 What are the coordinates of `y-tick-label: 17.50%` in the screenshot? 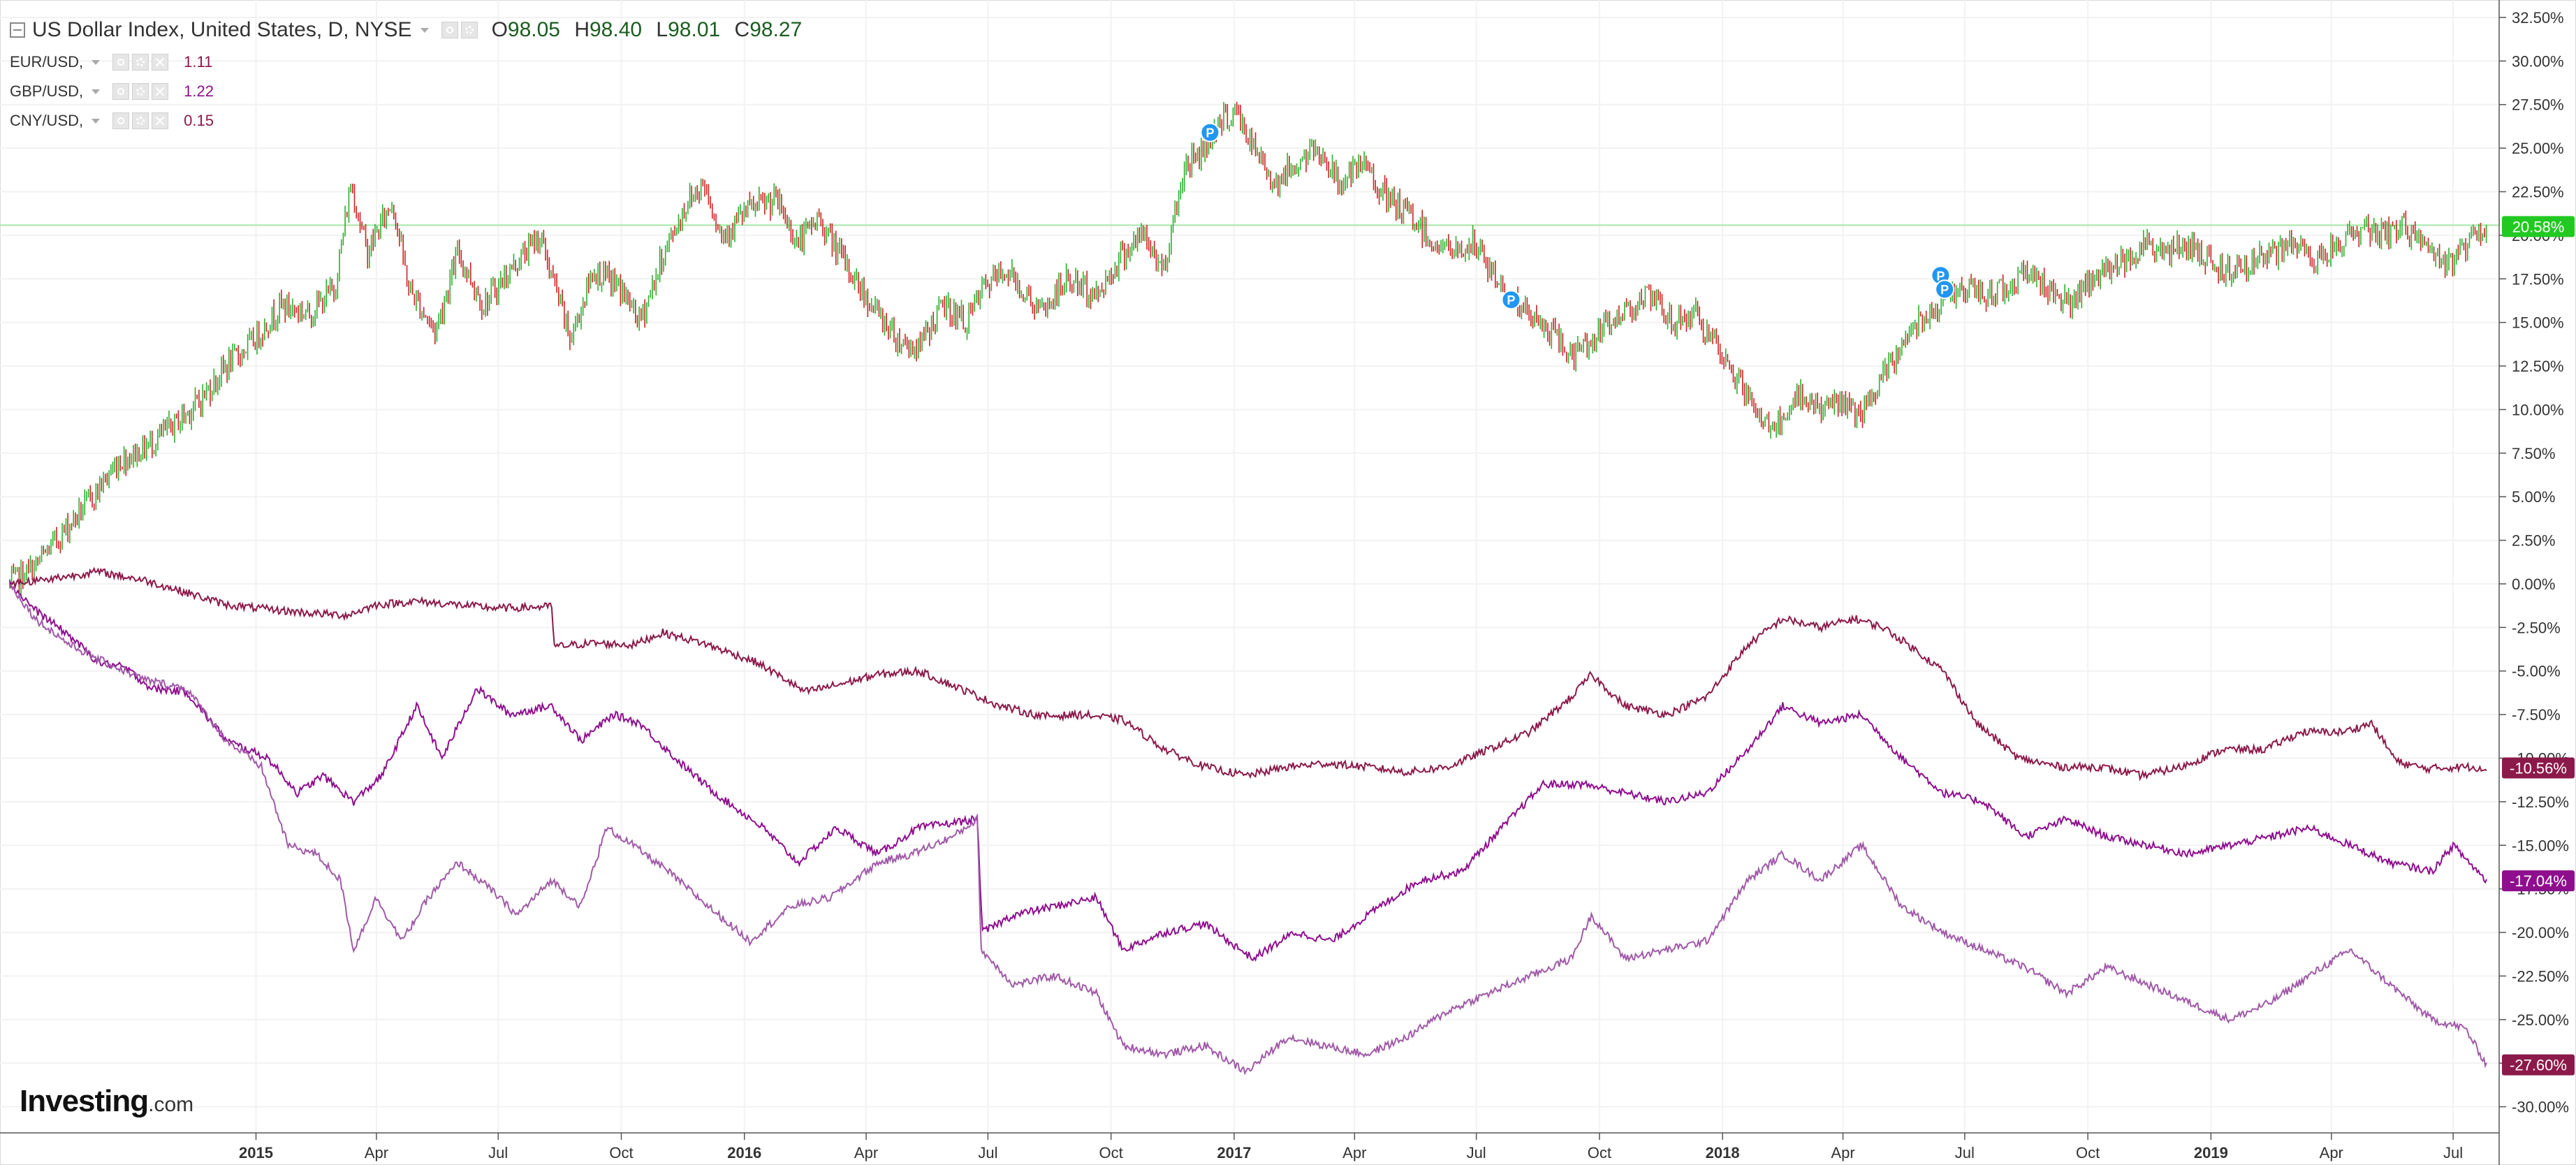 It's located at (2538, 279).